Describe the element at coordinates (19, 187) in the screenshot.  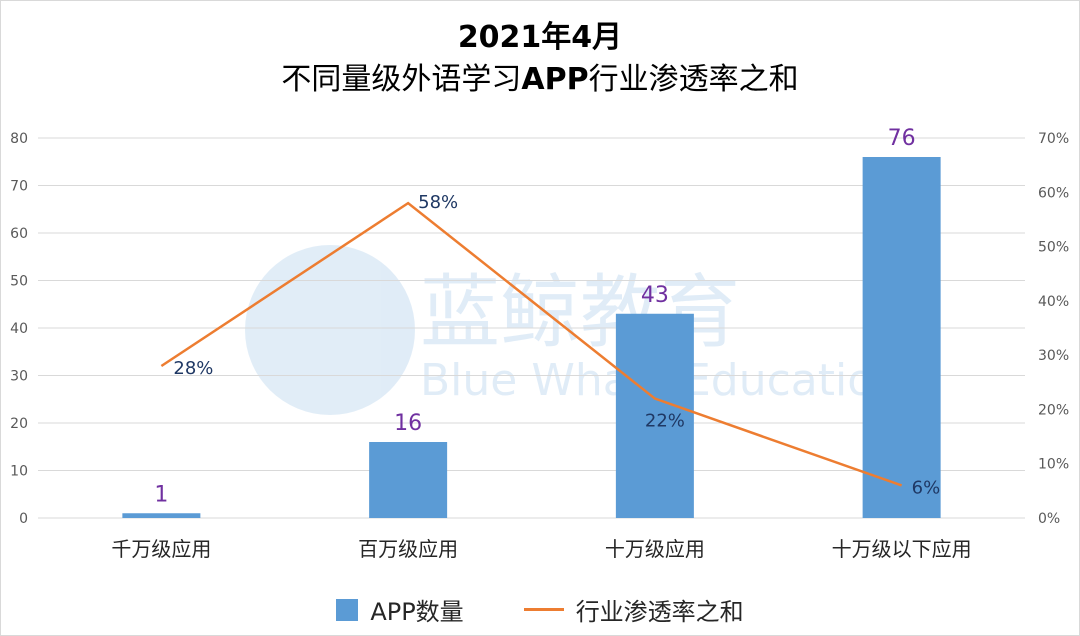
I see `y-left-tick-label: 70` at that location.